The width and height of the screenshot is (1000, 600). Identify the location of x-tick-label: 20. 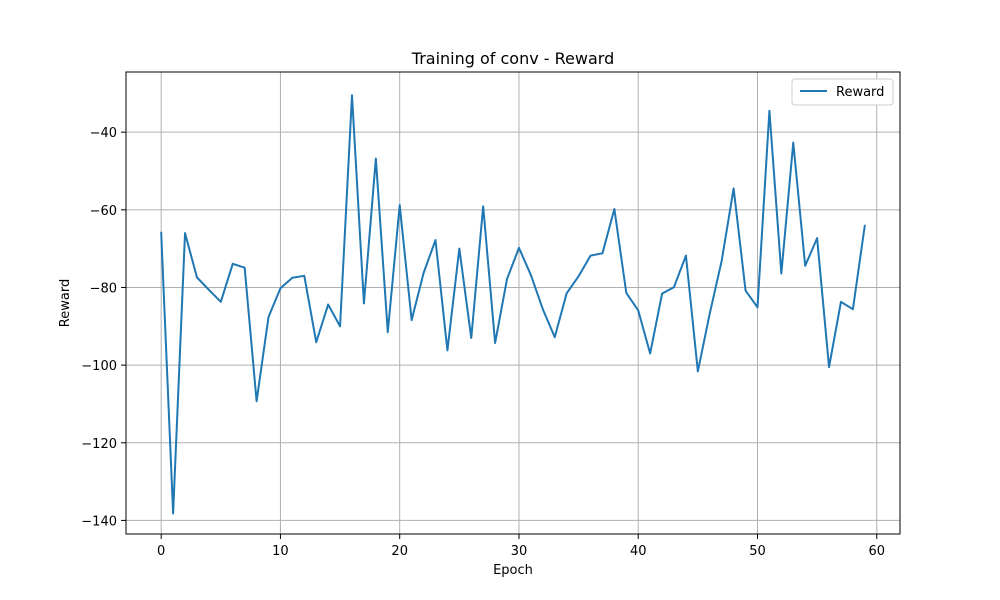
(399, 551).